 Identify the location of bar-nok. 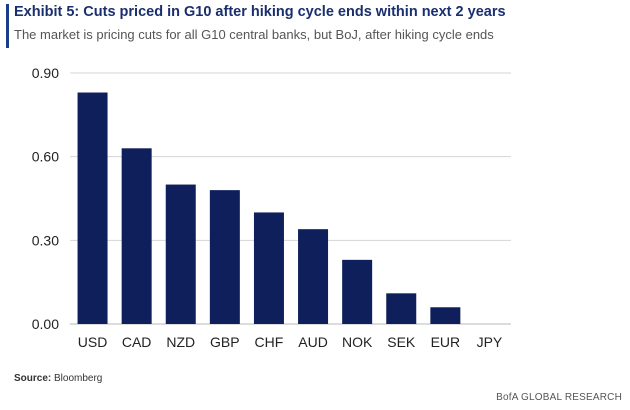
(357, 291).